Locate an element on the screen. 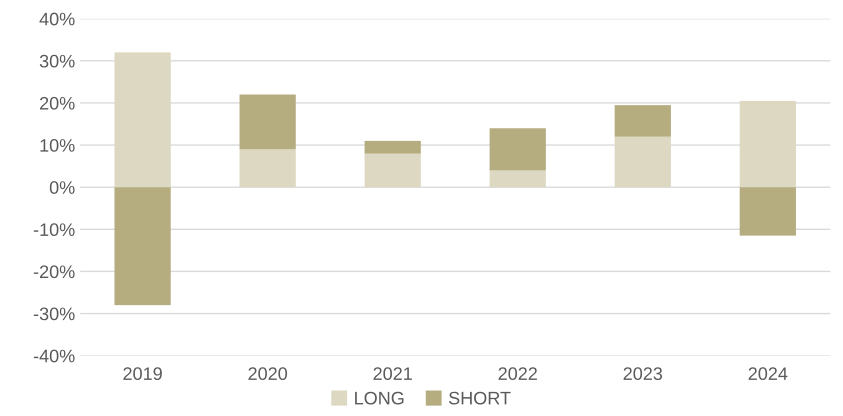 The image size is (843, 416). y-tick-label: 0% is located at coordinates (62, 187).